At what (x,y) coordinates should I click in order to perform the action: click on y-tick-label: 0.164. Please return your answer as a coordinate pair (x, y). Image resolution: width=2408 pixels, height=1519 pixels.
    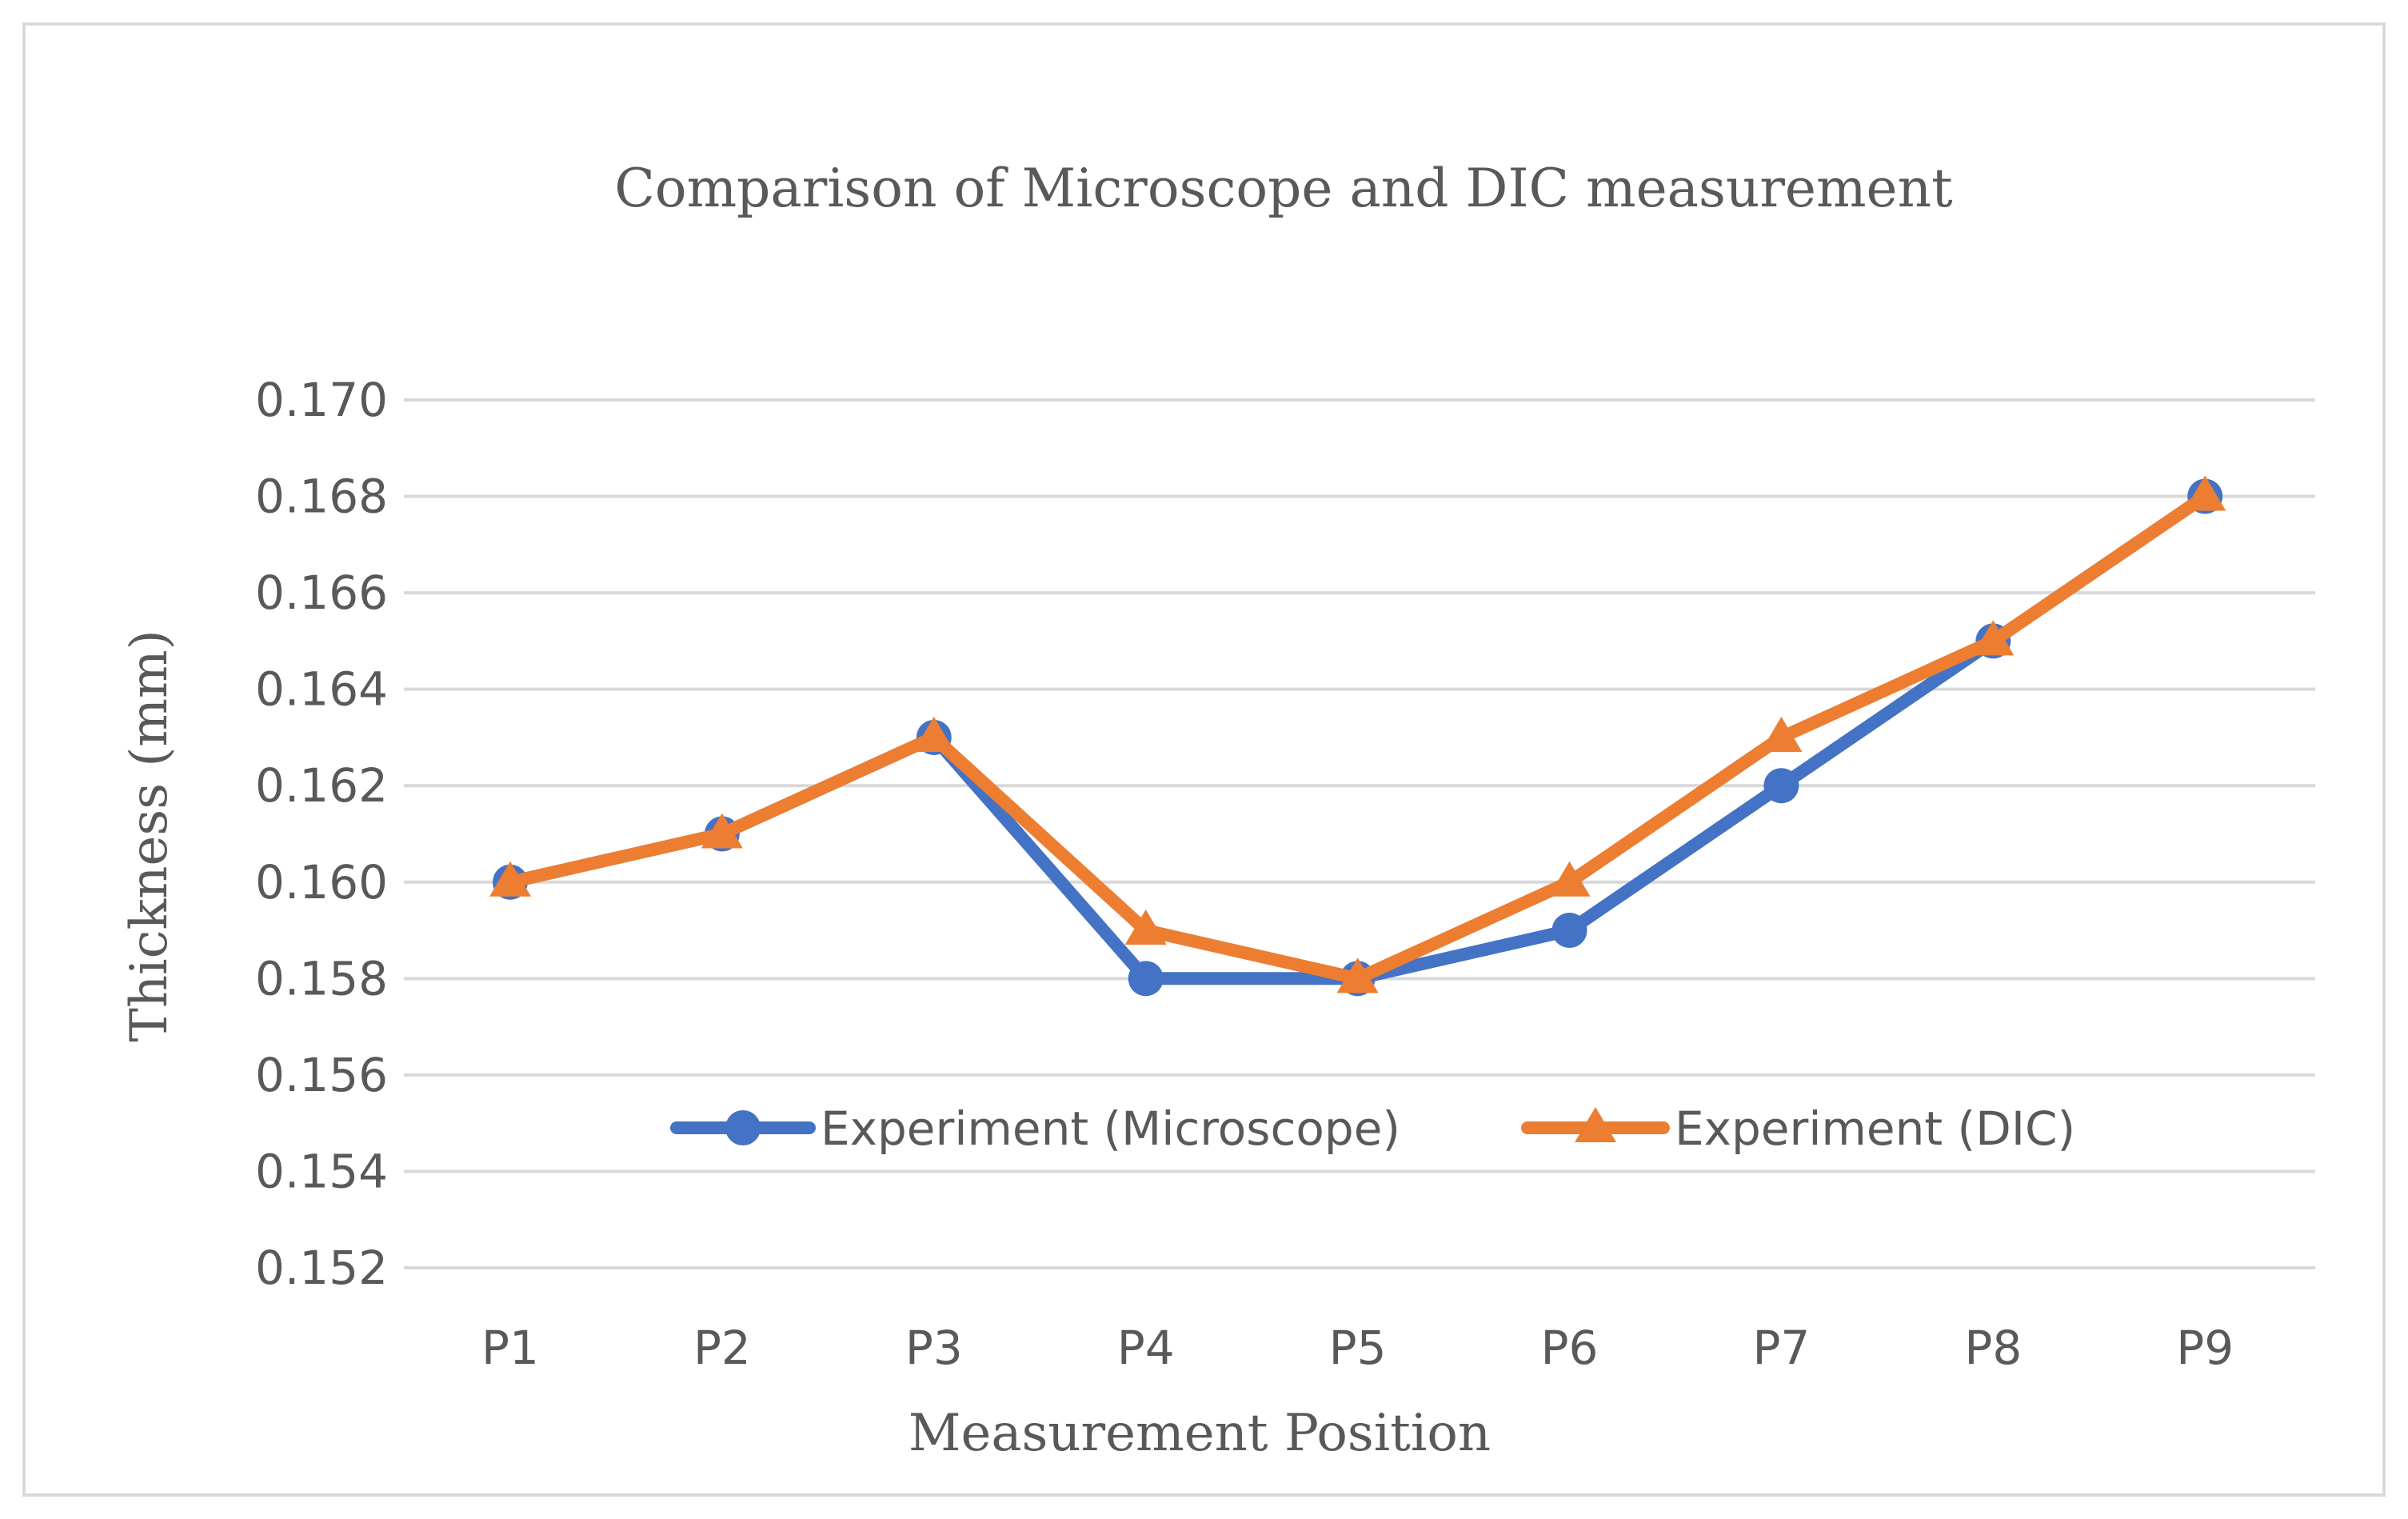
    Looking at the image, I should click on (321, 689).